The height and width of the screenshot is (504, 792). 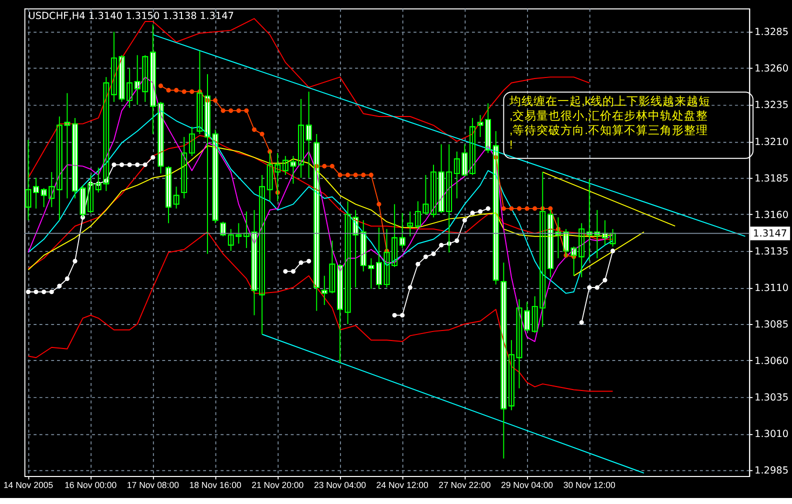 What do you see at coordinates (771, 288) in the screenshot?
I see `y-tick-label: 1.3110` at bounding box center [771, 288].